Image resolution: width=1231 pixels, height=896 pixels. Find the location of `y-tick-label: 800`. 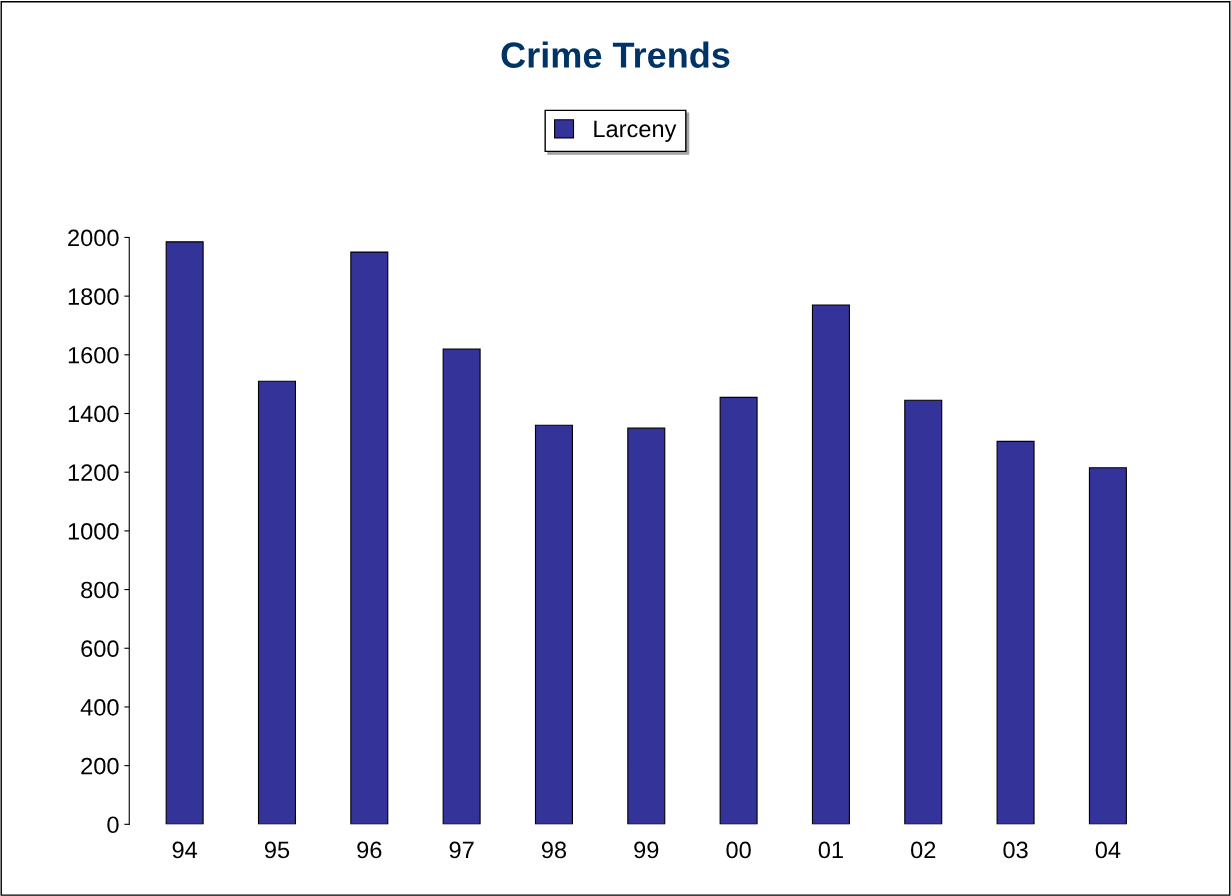

y-tick-label: 800 is located at coordinates (100, 590).